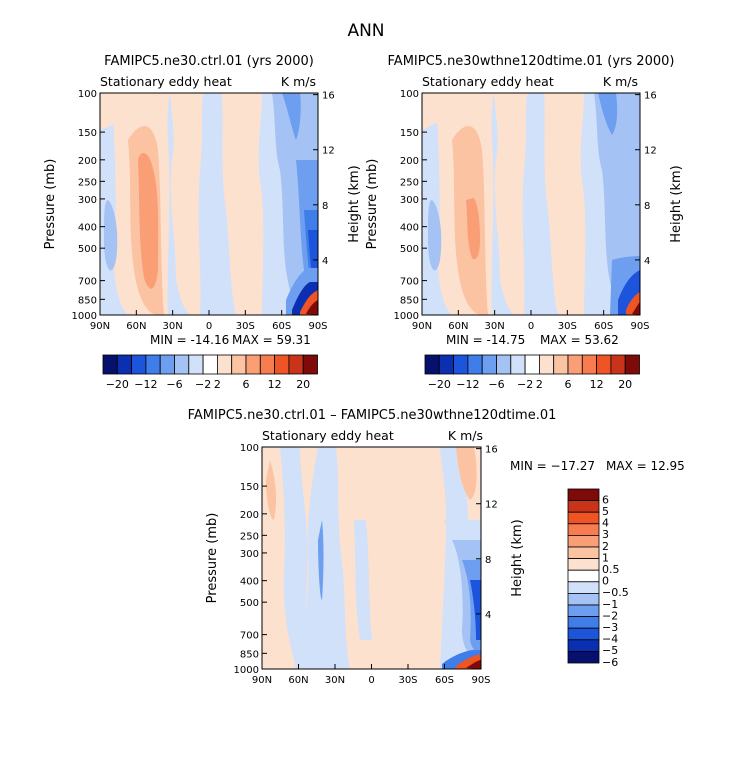 The height and width of the screenshot is (762, 733). Describe the element at coordinates (465, 435) in the screenshot. I see `panel-right-string: K m/s` at that location.